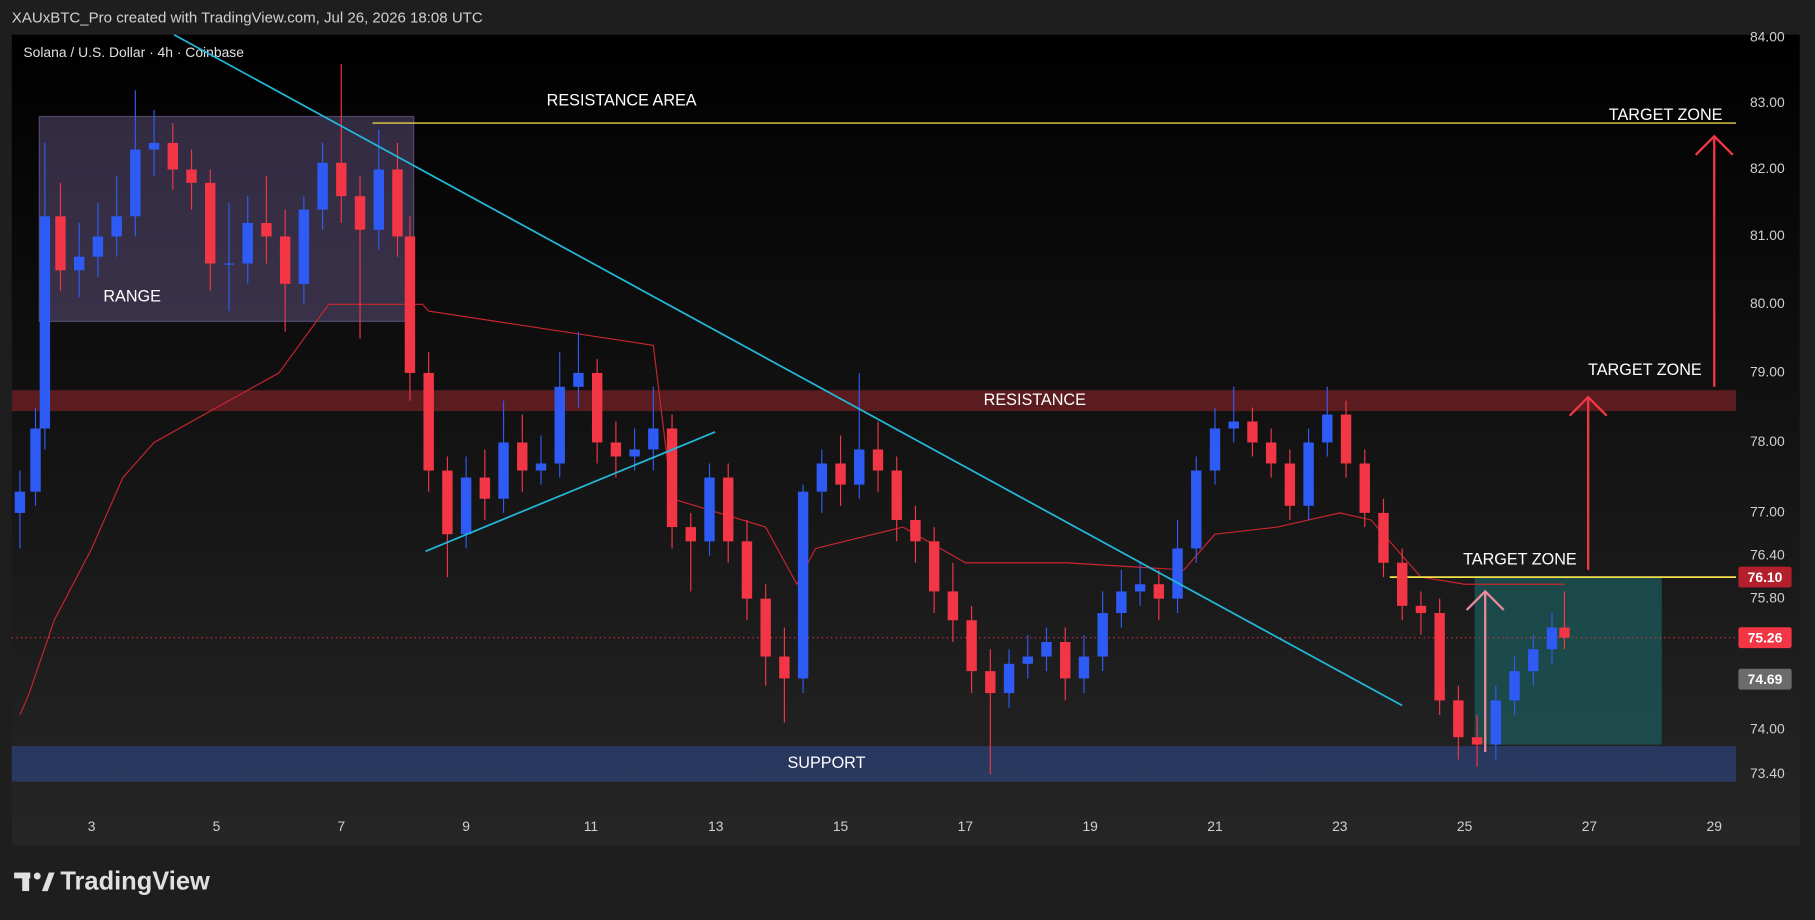 This screenshot has width=1815, height=920. What do you see at coordinates (92, 826) in the screenshot?
I see `x-tick-label: 3` at bounding box center [92, 826].